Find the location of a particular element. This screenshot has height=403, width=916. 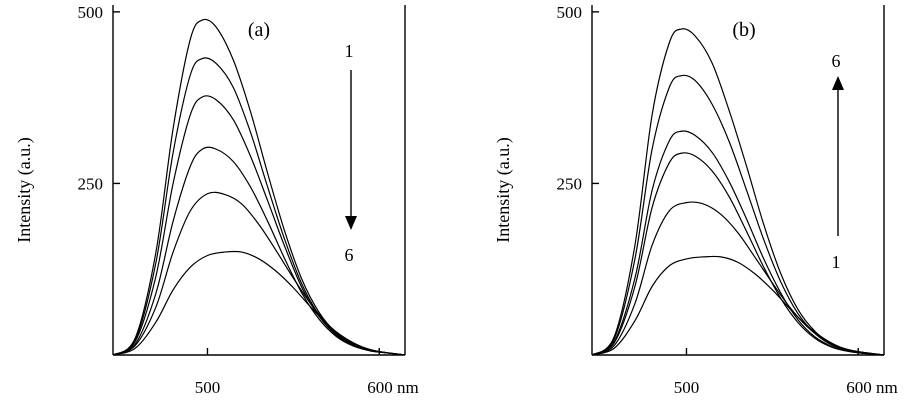

panel-label: (b) is located at coordinates (743, 30).